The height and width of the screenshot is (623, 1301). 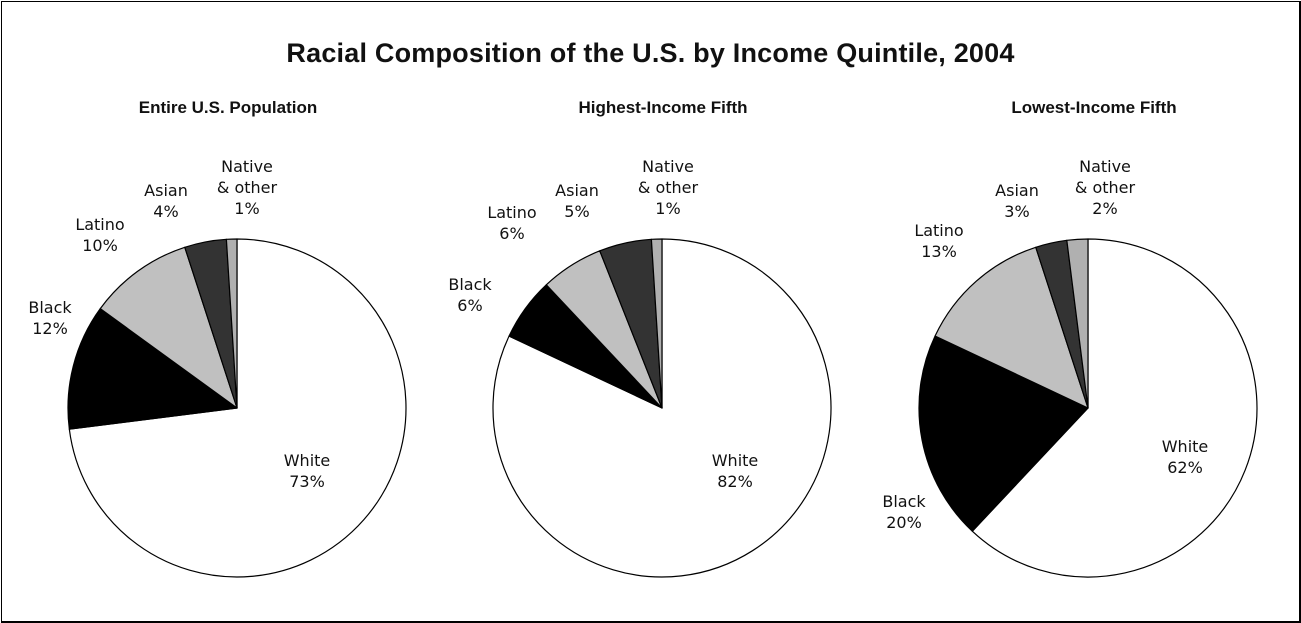 What do you see at coordinates (577, 201) in the screenshot?
I see `pie-1-label-asian: Asian 5%` at bounding box center [577, 201].